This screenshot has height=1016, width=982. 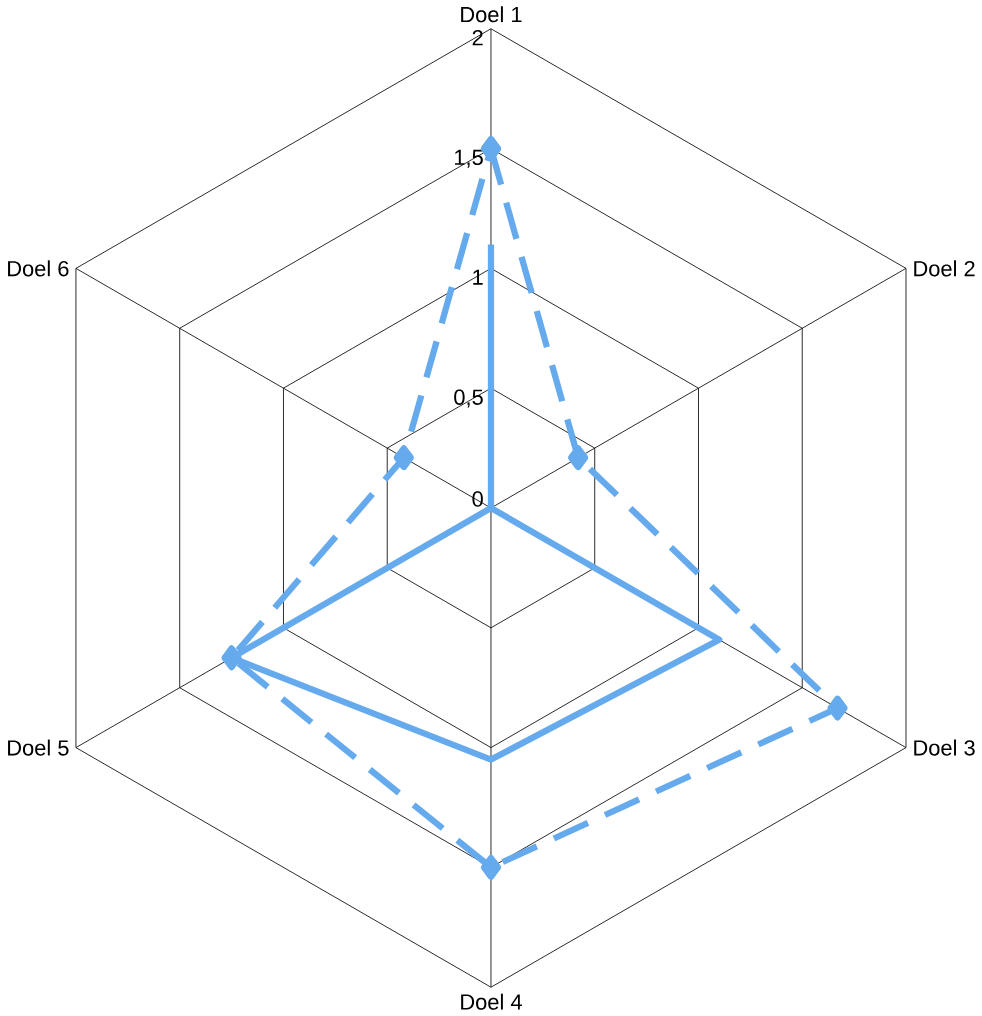 What do you see at coordinates (944, 268) in the screenshot?
I see `spoke-label: Doel 2` at bounding box center [944, 268].